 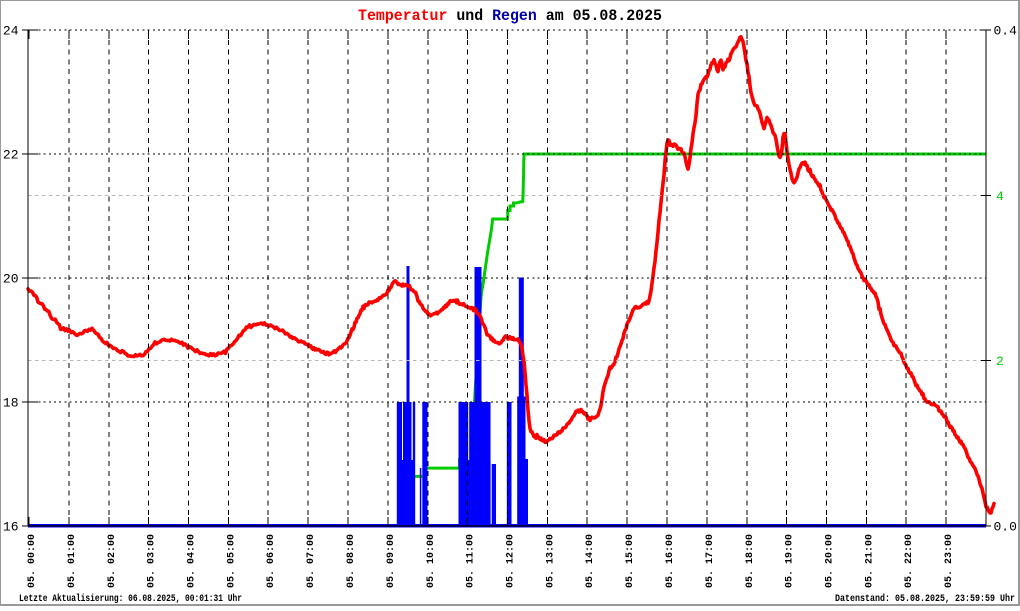 I want to click on svg-text:Temperatur und Regen am 05.08.: Temperatur und Regen am 05.08.2025, so click(x=510, y=16).